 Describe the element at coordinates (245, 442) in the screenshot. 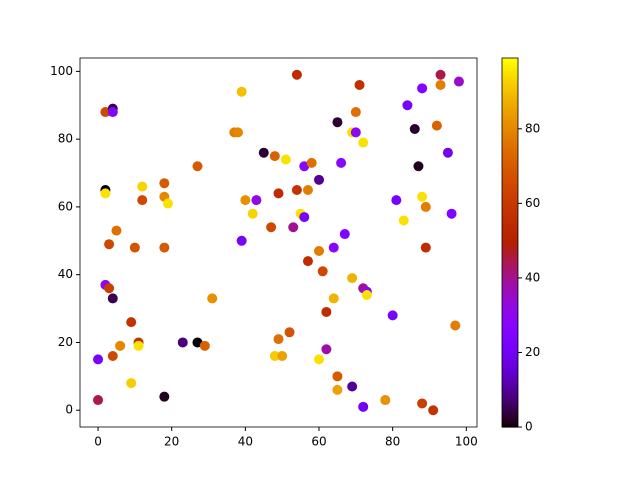

I see `x-tick-label: 40` at that location.